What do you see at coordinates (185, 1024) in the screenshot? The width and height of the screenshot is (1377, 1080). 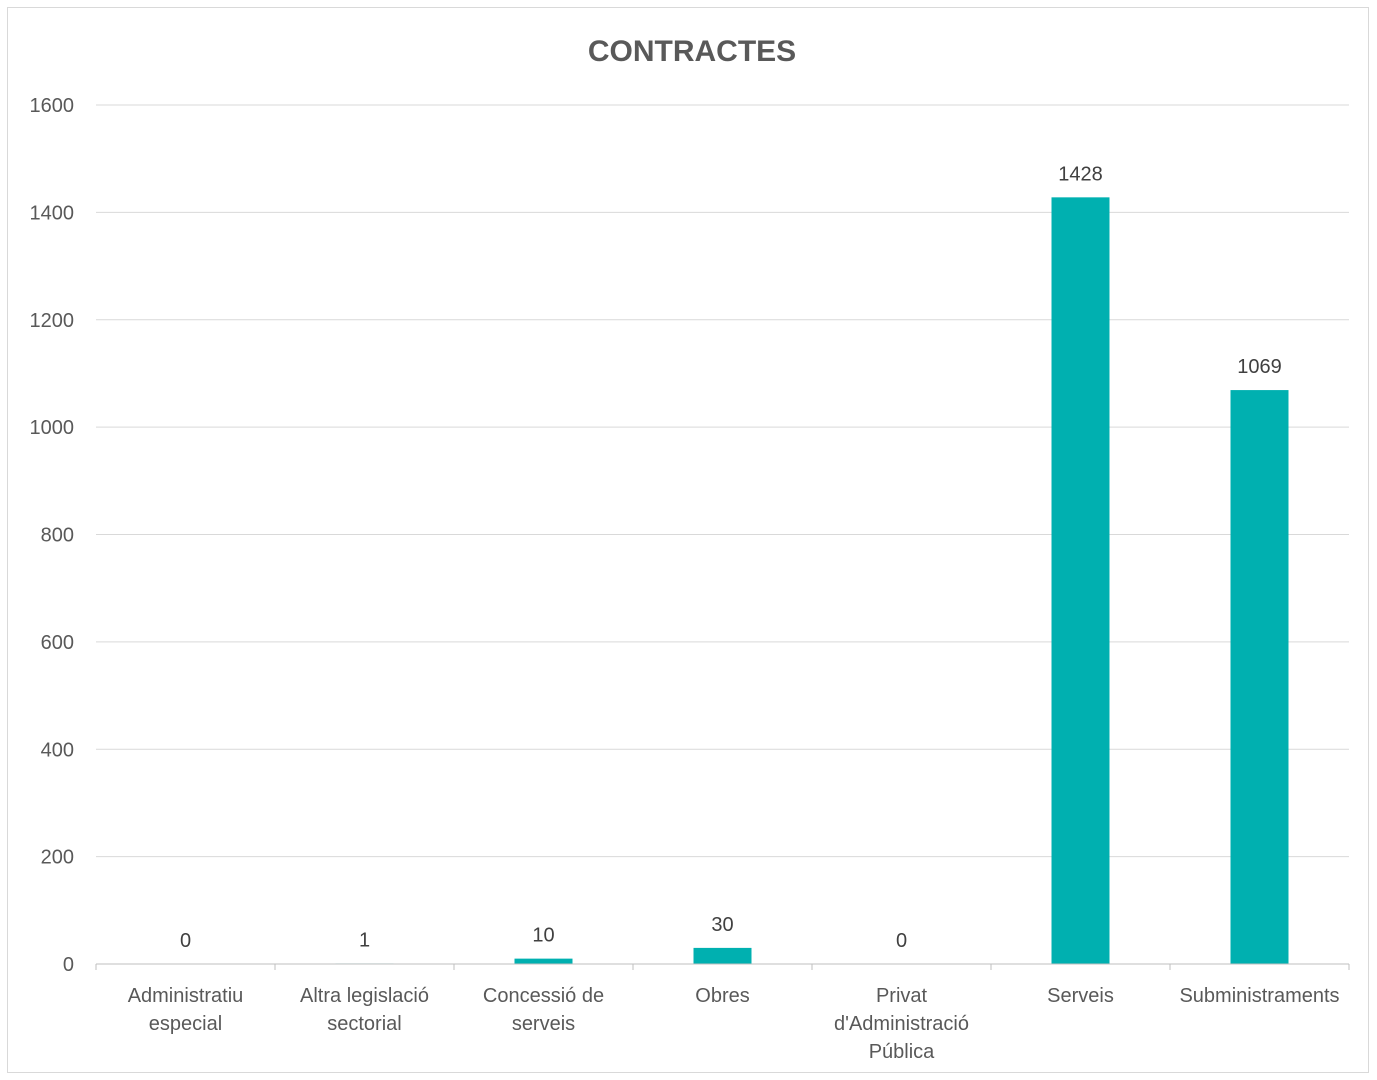 I see `x-tick-label-line: especial` at bounding box center [185, 1024].